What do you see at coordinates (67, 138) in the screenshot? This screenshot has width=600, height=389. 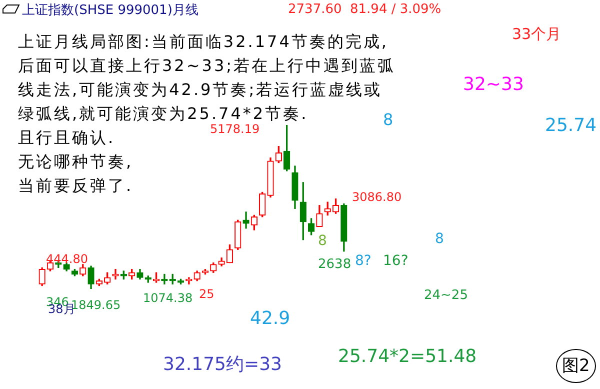 I see `annotation: 且行且确认.` at bounding box center [67, 138].